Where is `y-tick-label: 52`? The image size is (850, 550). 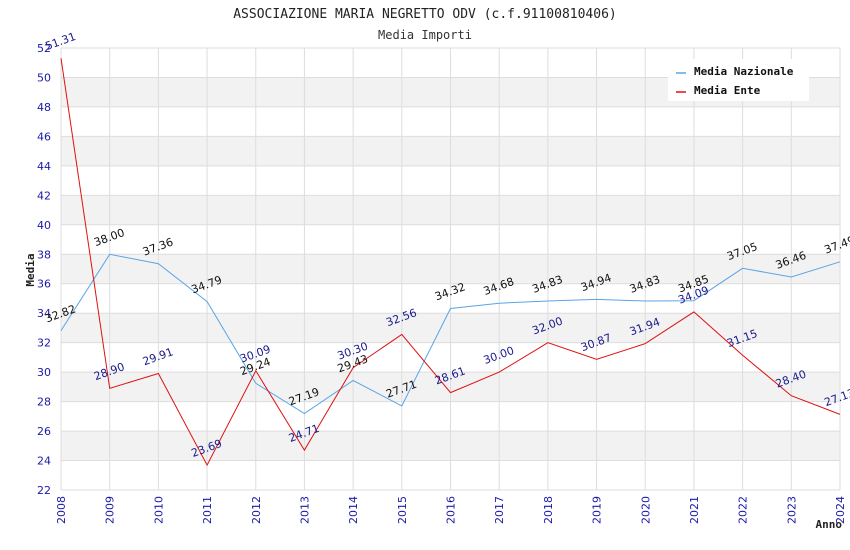 y-tick-label: 52 is located at coordinates (44, 48).